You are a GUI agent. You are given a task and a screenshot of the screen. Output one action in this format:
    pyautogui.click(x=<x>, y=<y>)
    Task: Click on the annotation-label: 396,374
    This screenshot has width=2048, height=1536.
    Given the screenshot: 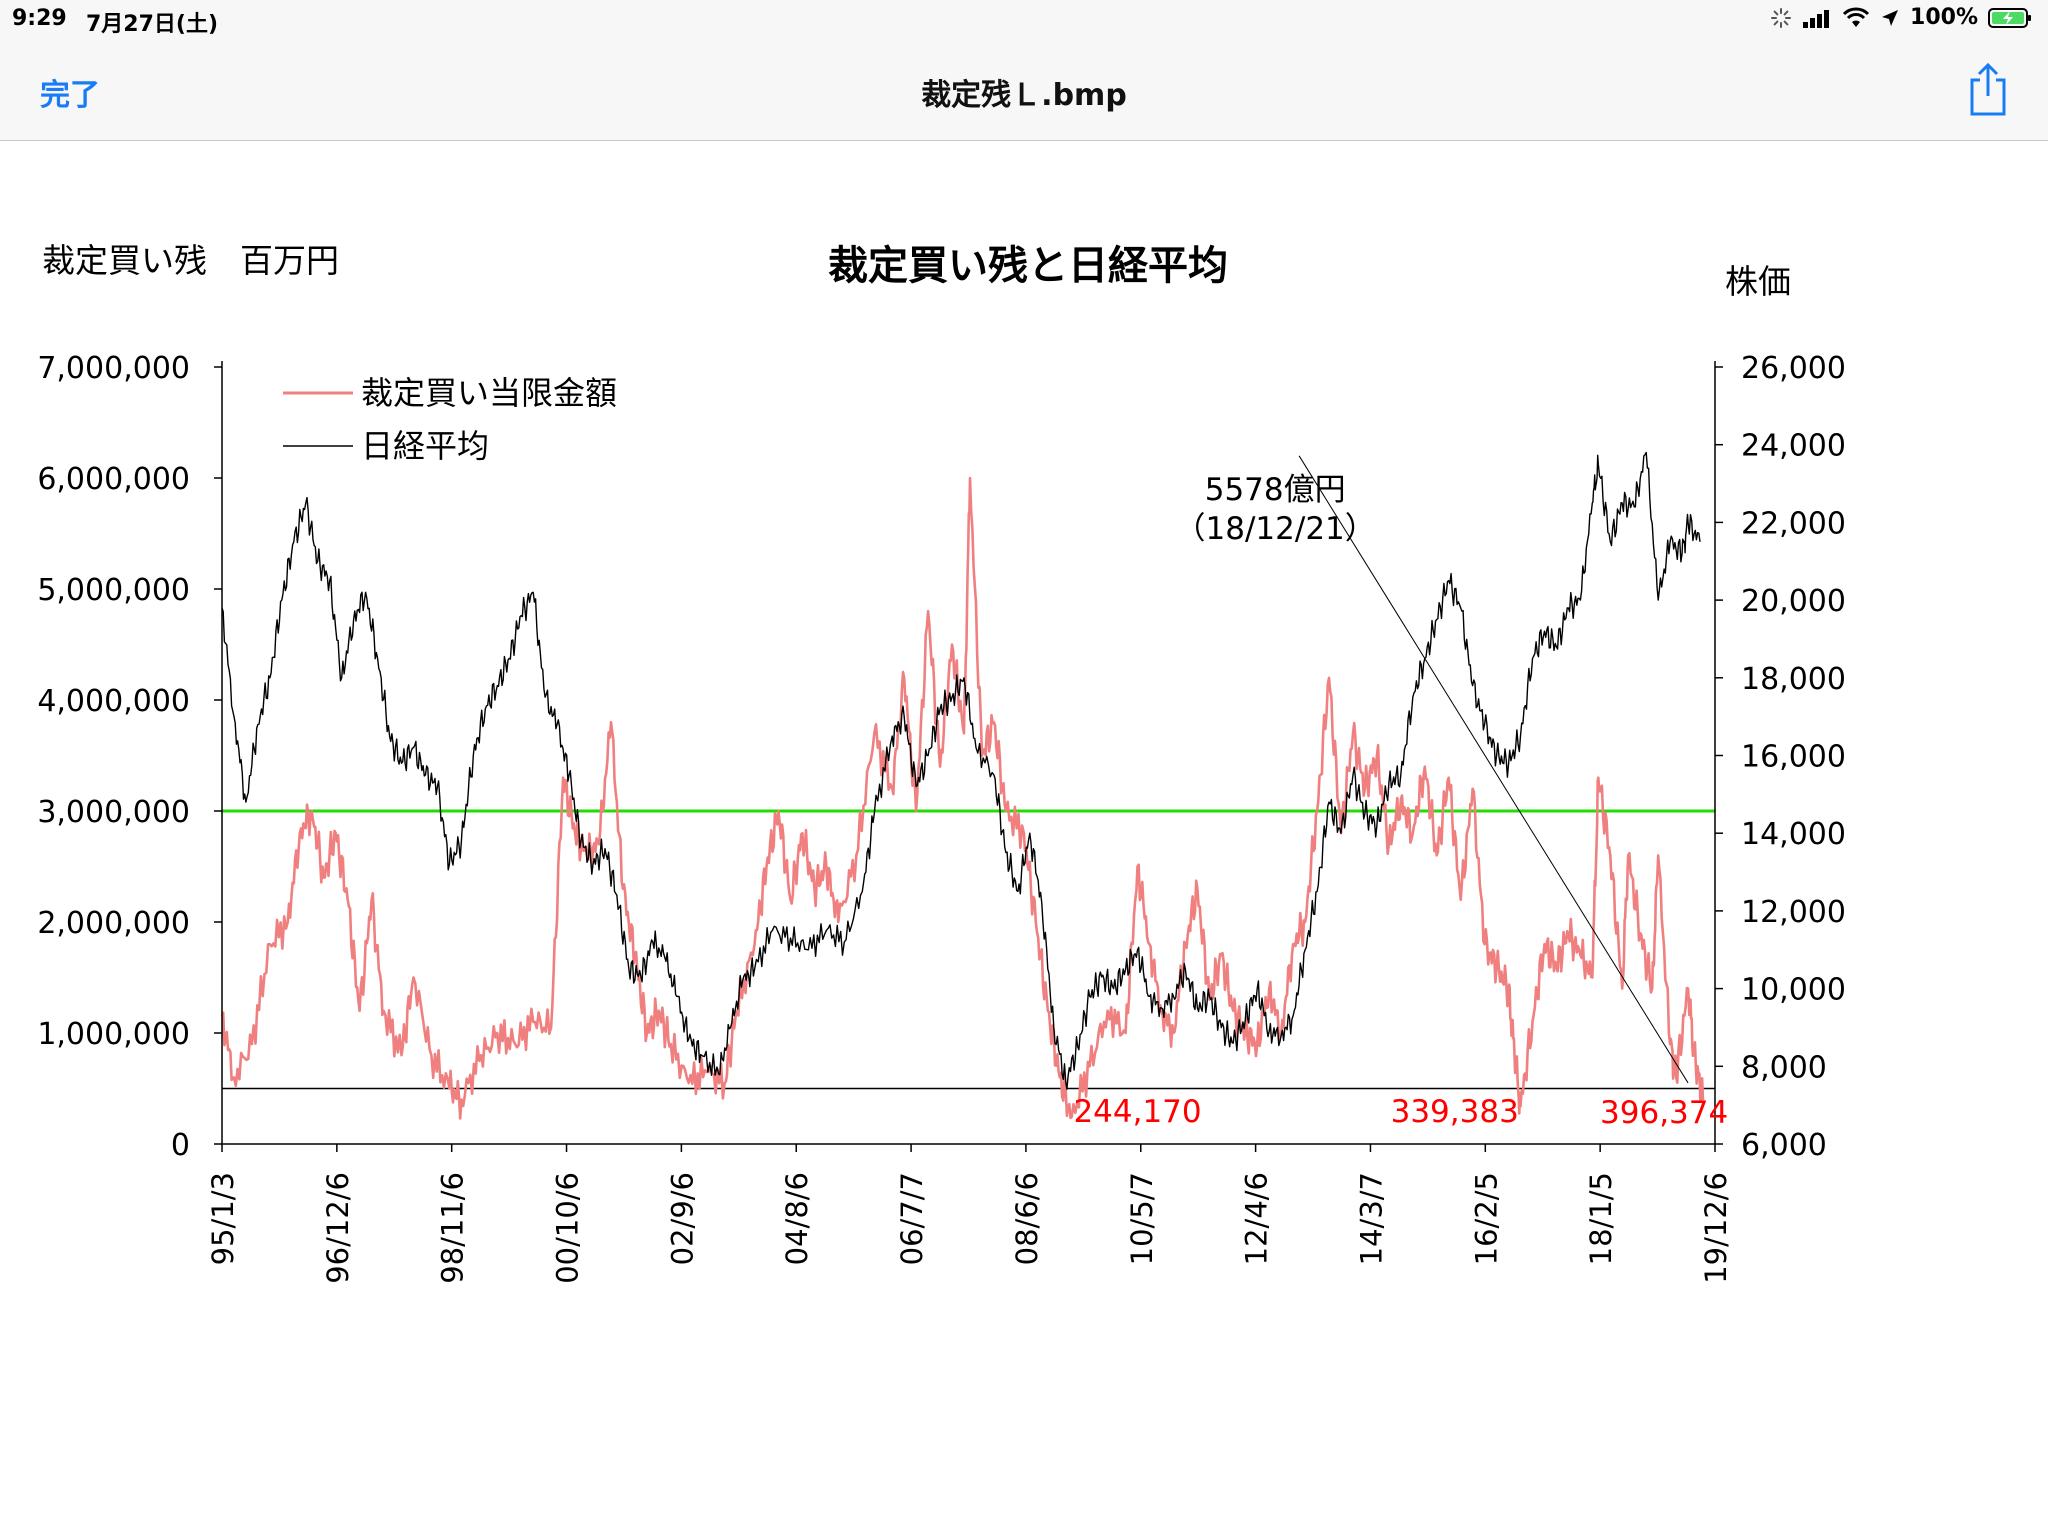 What is the action you would take?
    pyautogui.click(x=1664, y=1113)
    